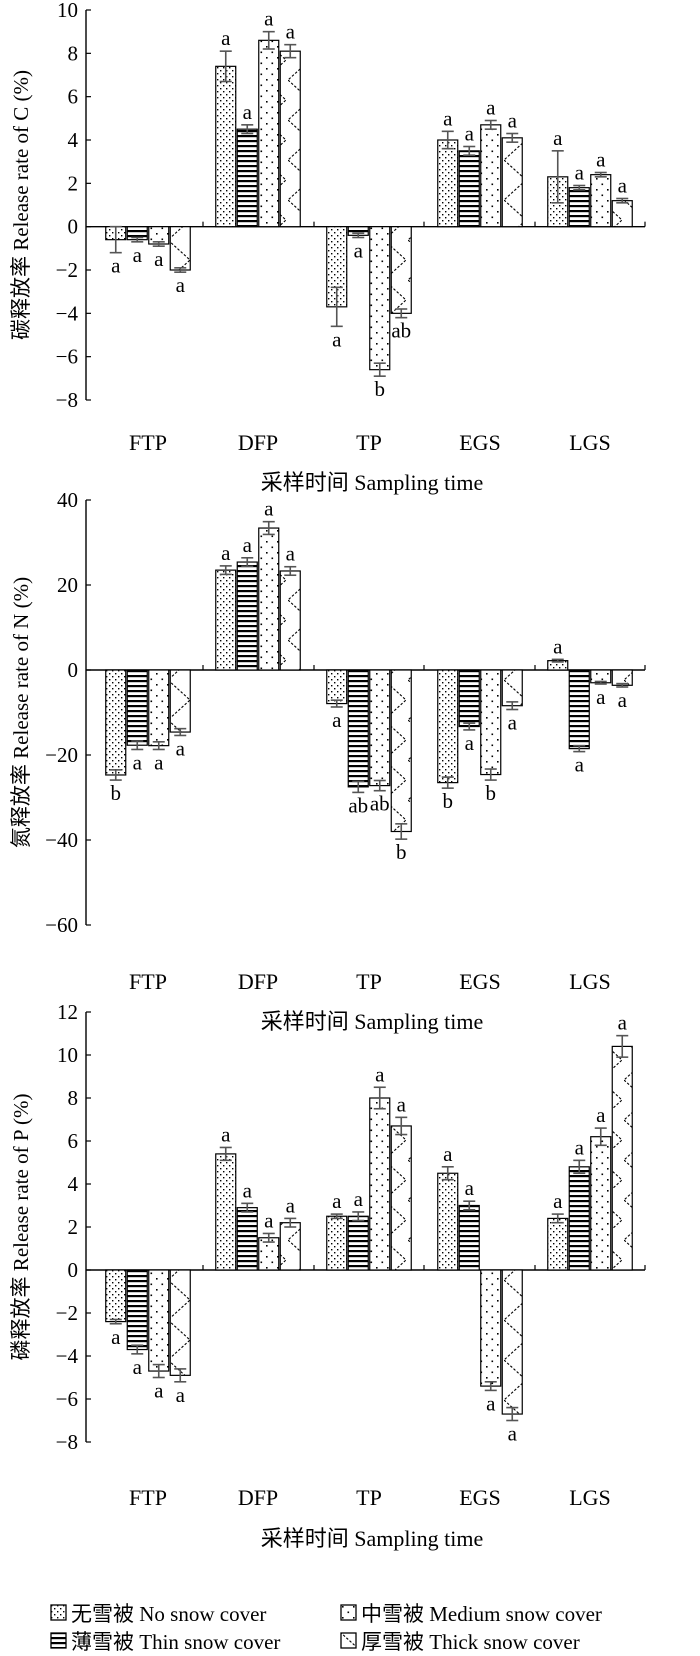 This screenshot has width=700, height=1656. Describe the element at coordinates (590, 1497) in the screenshot. I see `x-tick-label: LGS` at that location.